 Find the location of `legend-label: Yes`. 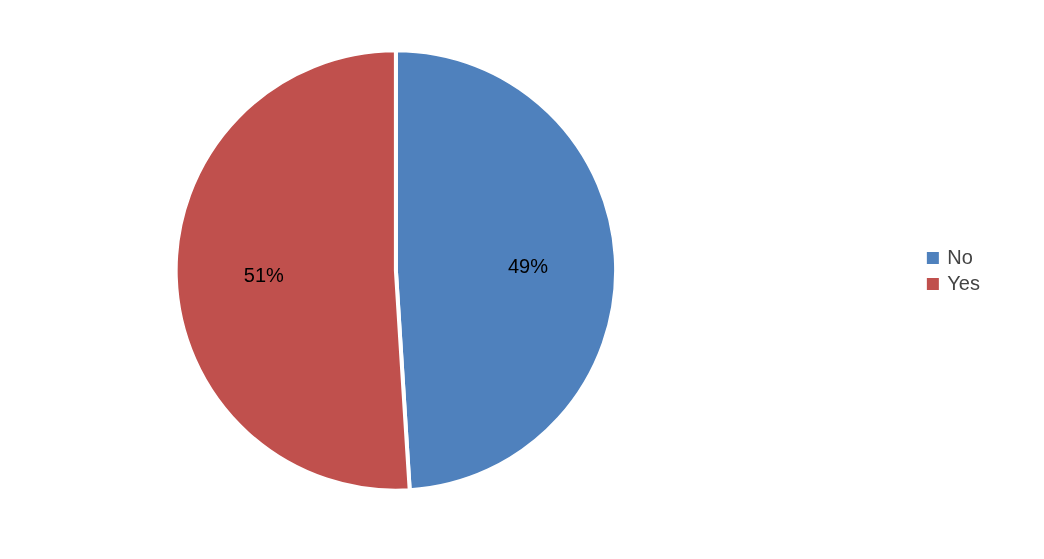

legend-label: Yes is located at coordinates (963, 283).